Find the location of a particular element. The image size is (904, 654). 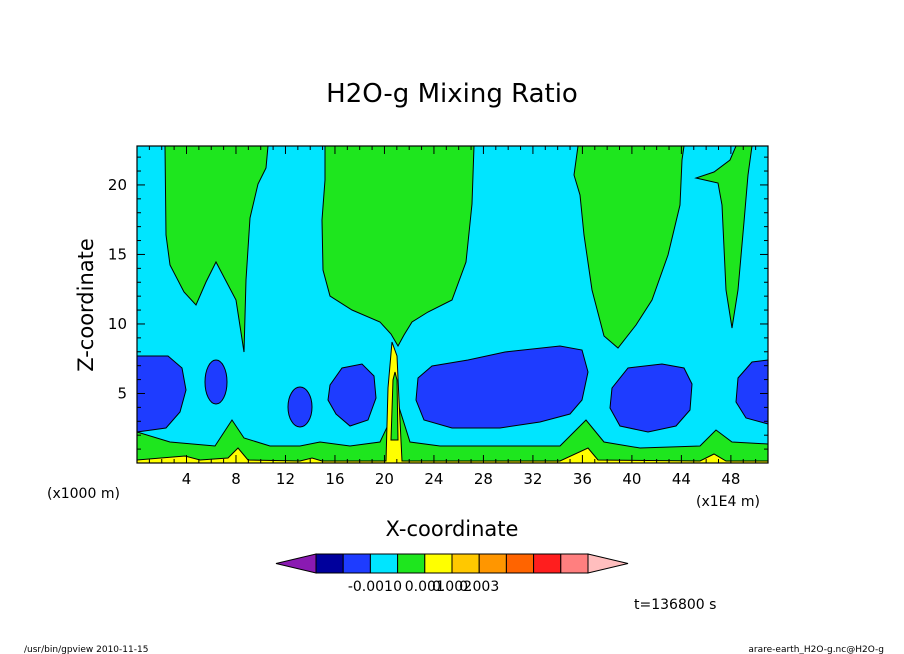

x-tick-label: 48 is located at coordinates (730, 479).